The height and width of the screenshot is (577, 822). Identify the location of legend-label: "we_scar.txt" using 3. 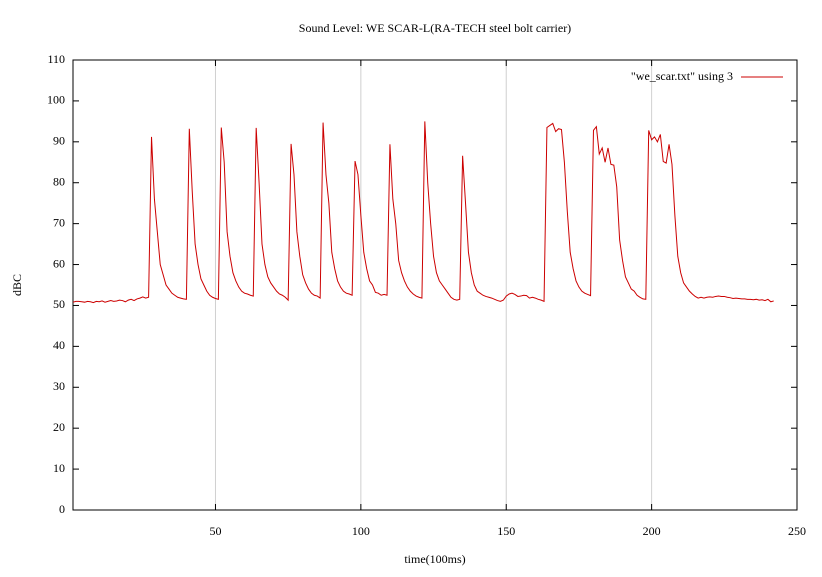
(682, 76).